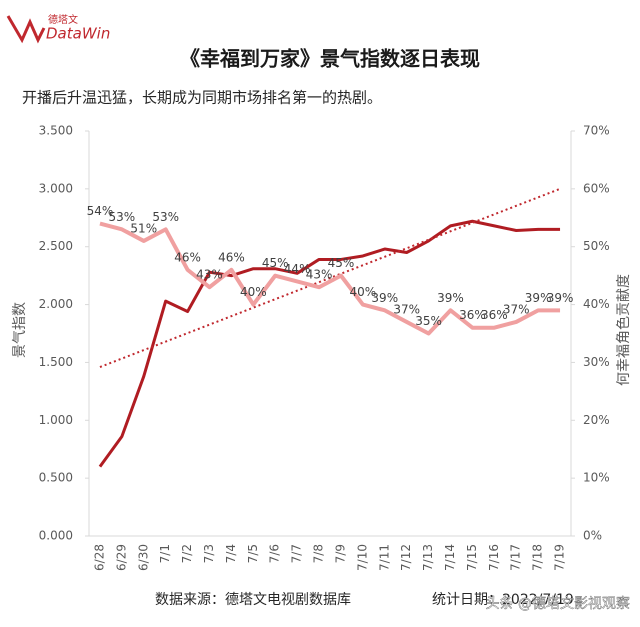 This screenshot has width=640, height=627. I want to click on y-tick-label: 3.000, so click(56, 188).